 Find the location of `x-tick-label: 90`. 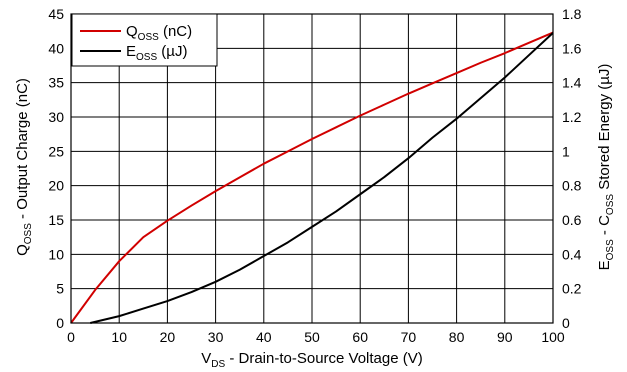

x-tick-label: 90 is located at coordinates (505, 337).